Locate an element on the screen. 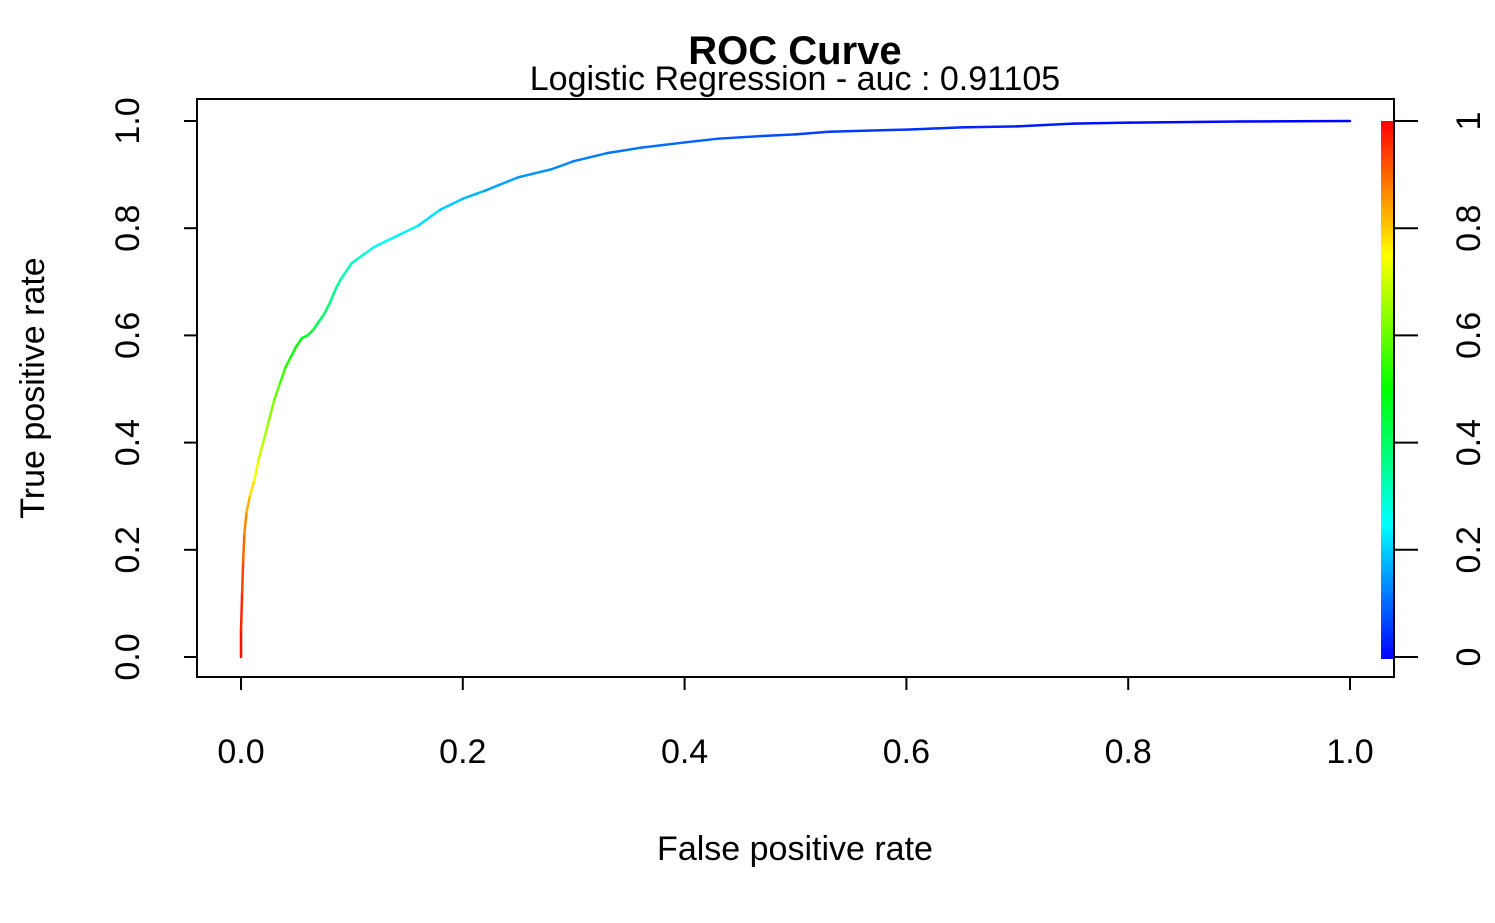 The image size is (1495, 923). y-tick-label: 0.4 is located at coordinates (128, 442).